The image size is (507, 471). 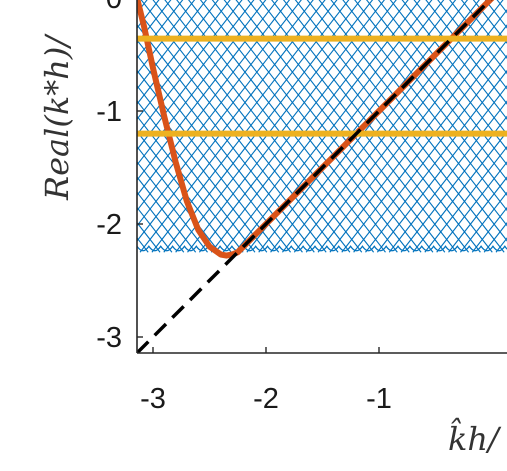 I want to click on y-tick-label: -2, so click(x=109, y=225).